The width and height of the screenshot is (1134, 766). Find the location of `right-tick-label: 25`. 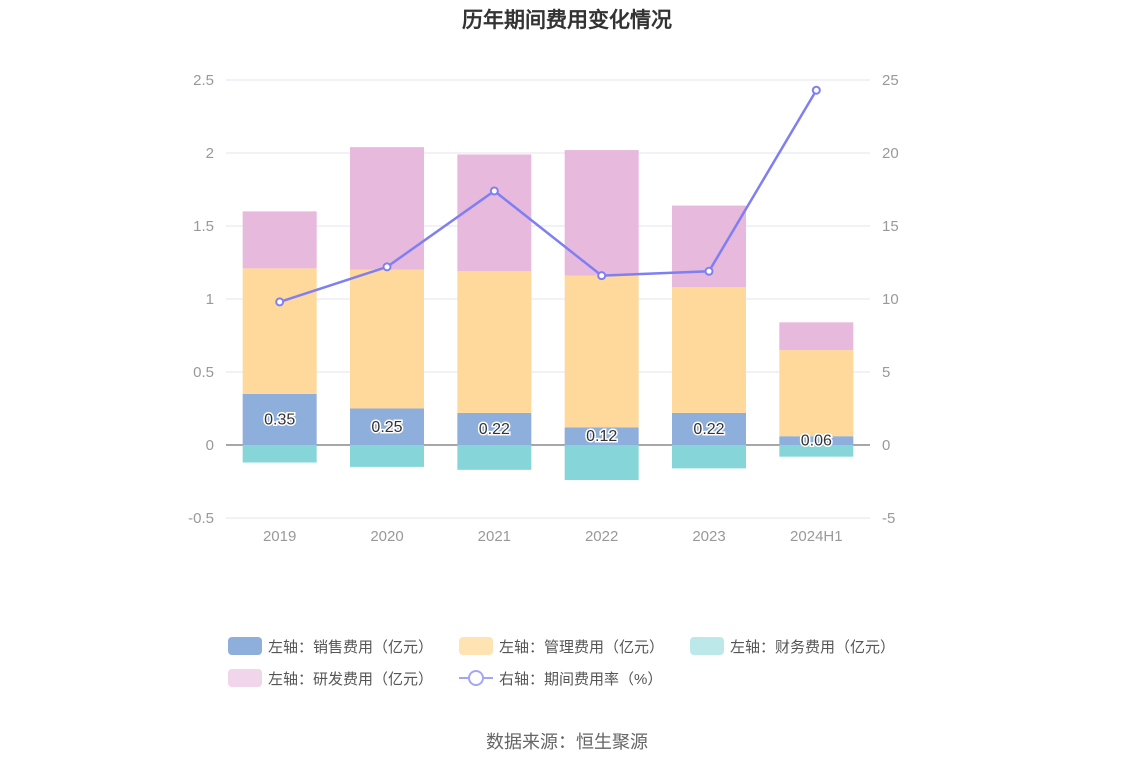

right-tick-label: 25 is located at coordinates (890, 80).